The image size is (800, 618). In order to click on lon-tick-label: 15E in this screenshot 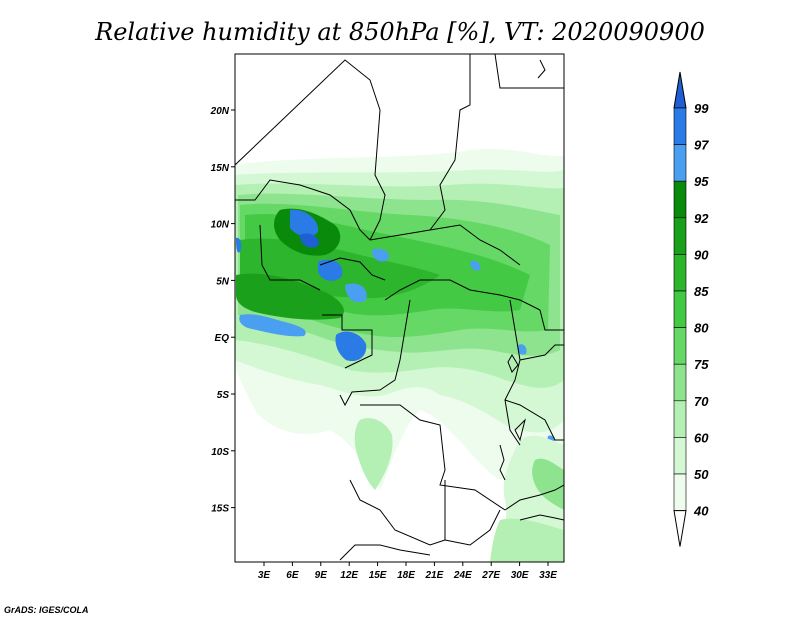, I will do `click(378, 575)`.